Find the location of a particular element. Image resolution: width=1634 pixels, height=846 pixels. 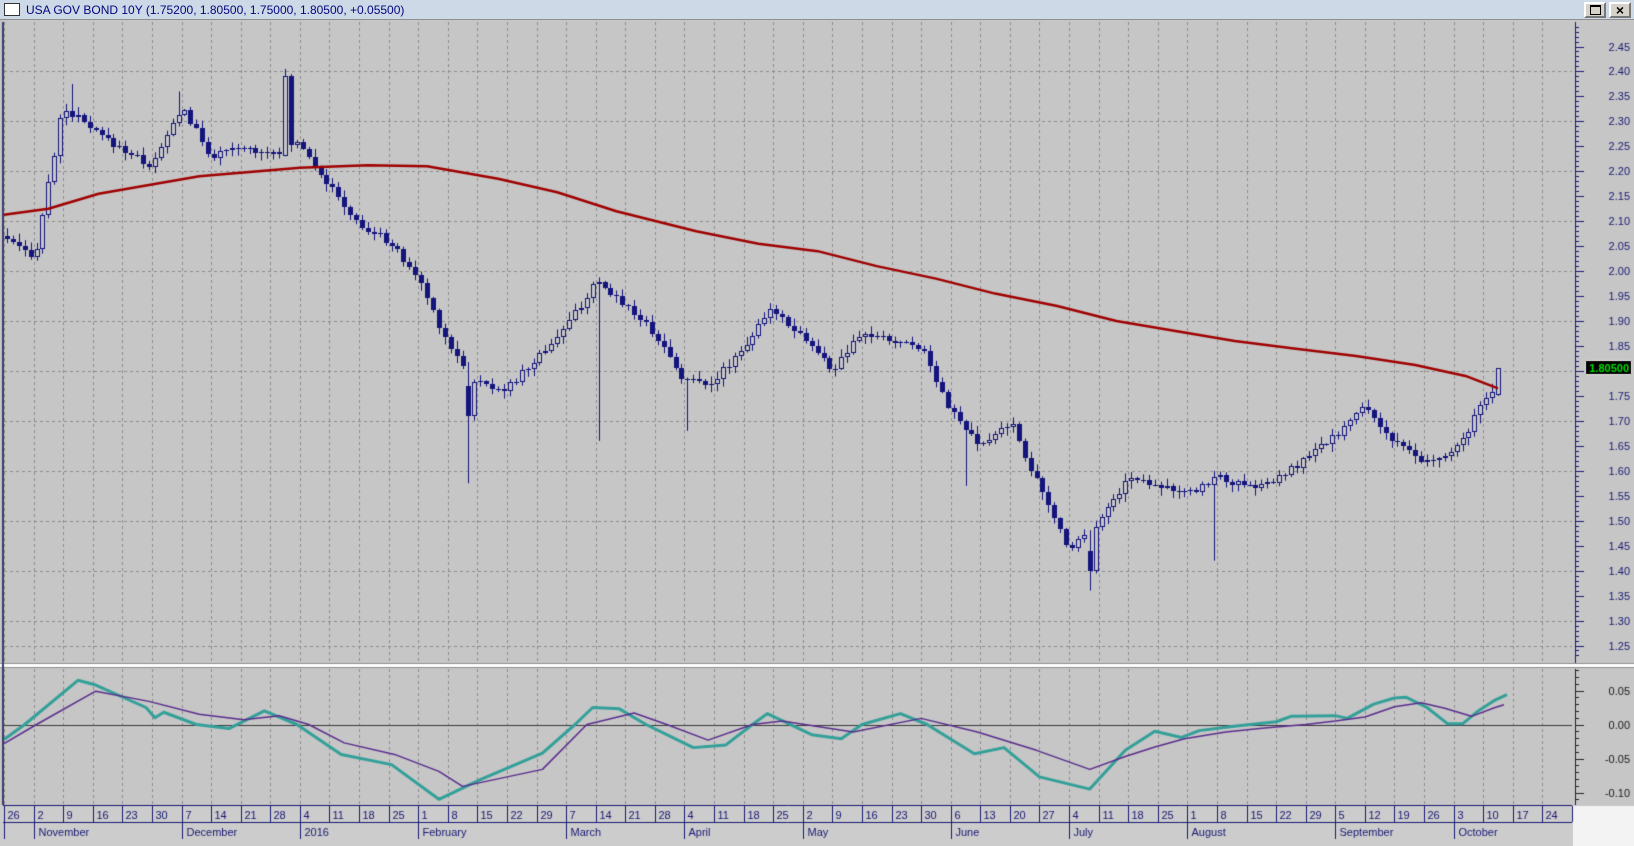

close-button: × is located at coordinates (1620, 9).